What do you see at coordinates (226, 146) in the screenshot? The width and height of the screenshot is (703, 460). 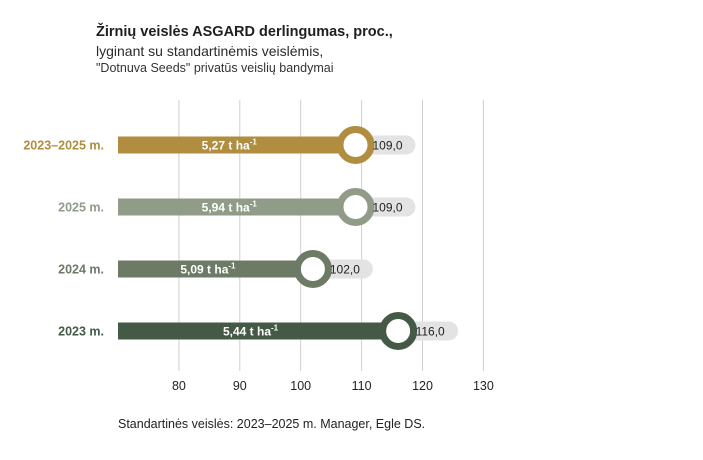 I see `bar-yield-value: 5,27 t ha` at bounding box center [226, 146].